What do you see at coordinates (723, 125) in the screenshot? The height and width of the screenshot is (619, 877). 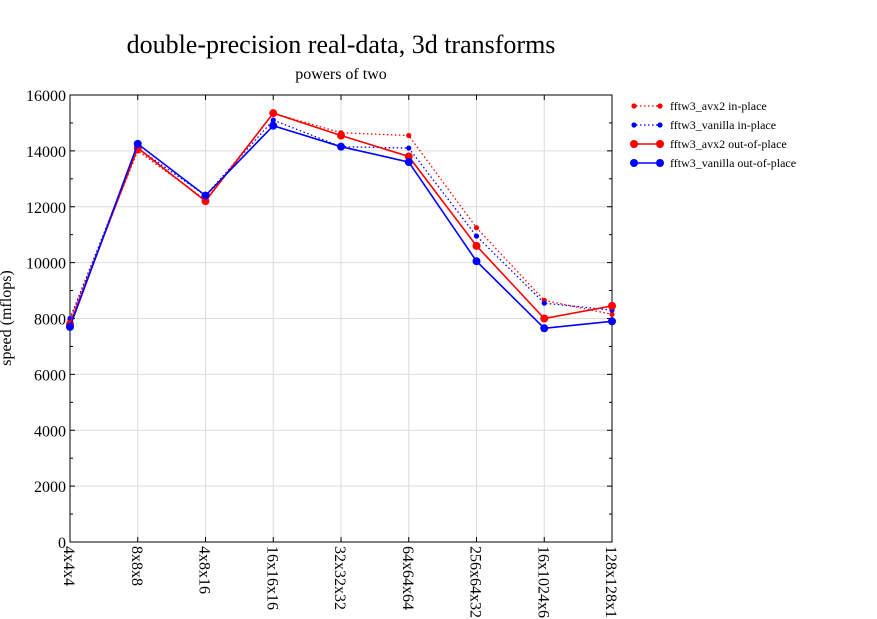 I see `legend-label: fftw3_vanilla in-place` at bounding box center [723, 125].